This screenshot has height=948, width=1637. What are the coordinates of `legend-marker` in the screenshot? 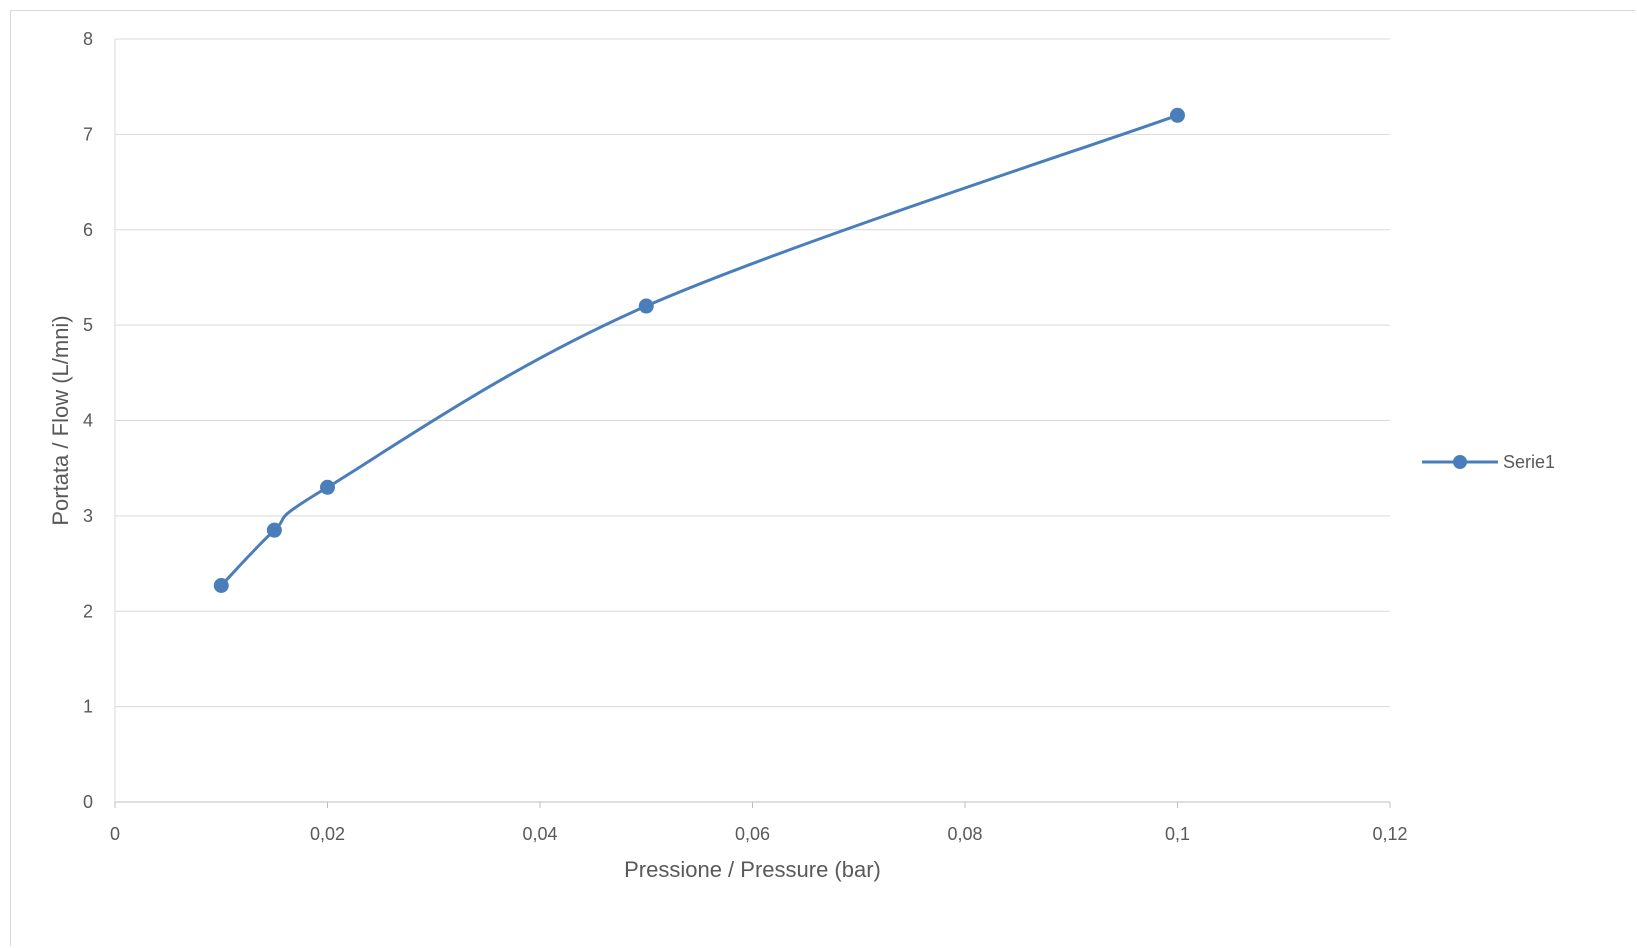 It's located at (1460, 462).